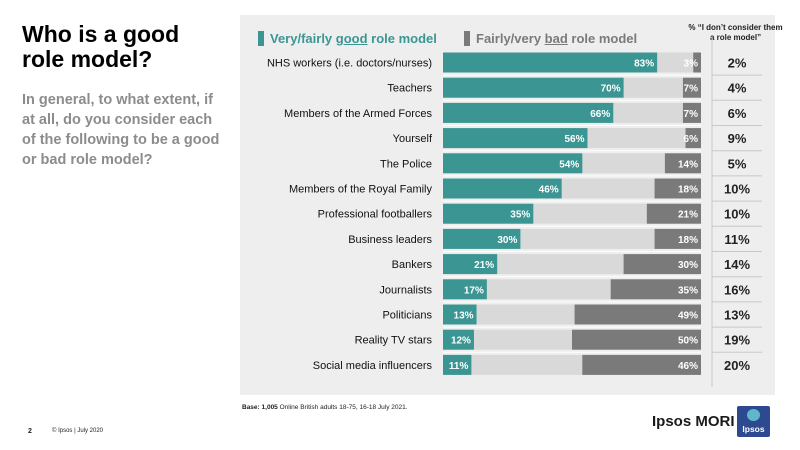  Describe the element at coordinates (406, 164) in the screenshot. I see `category-label: The Police` at that location.